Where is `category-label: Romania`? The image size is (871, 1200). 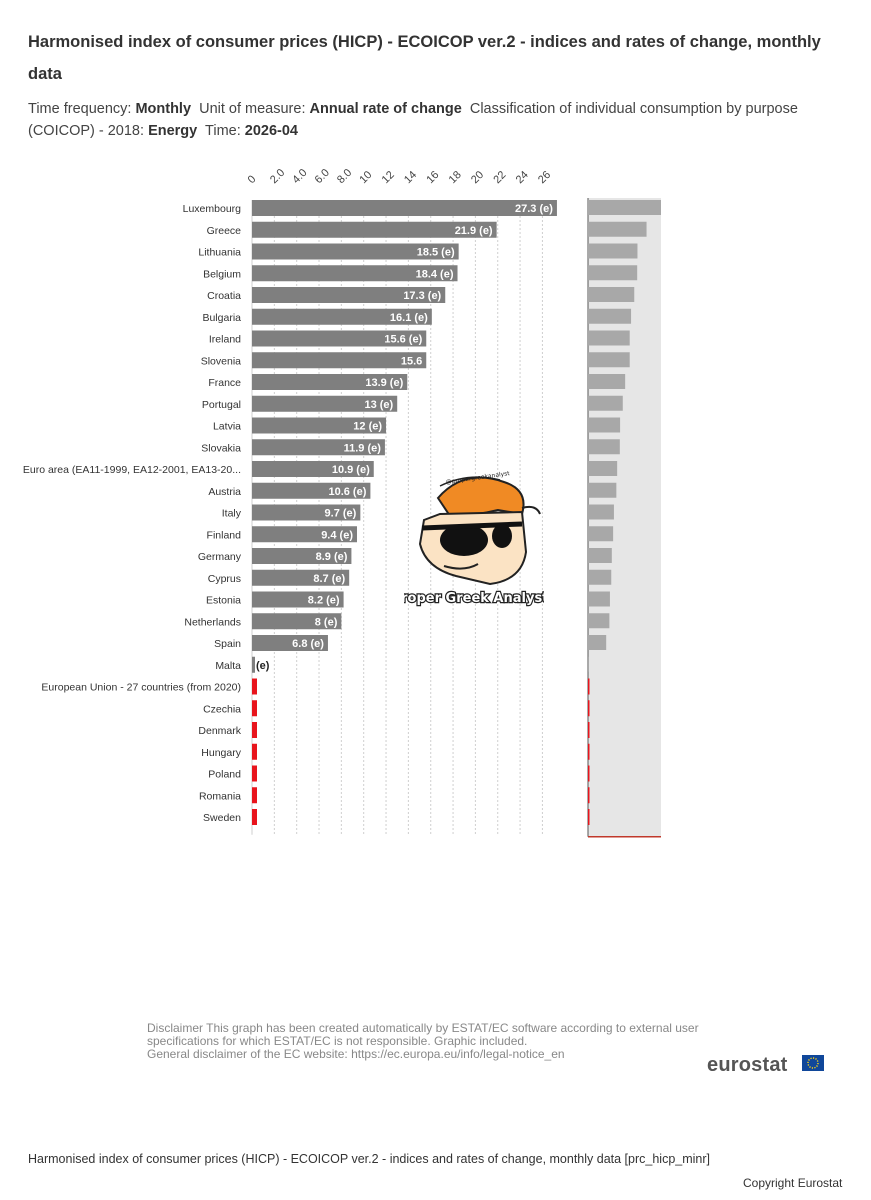
category-label: Romania is located at coordinates (220, 796).